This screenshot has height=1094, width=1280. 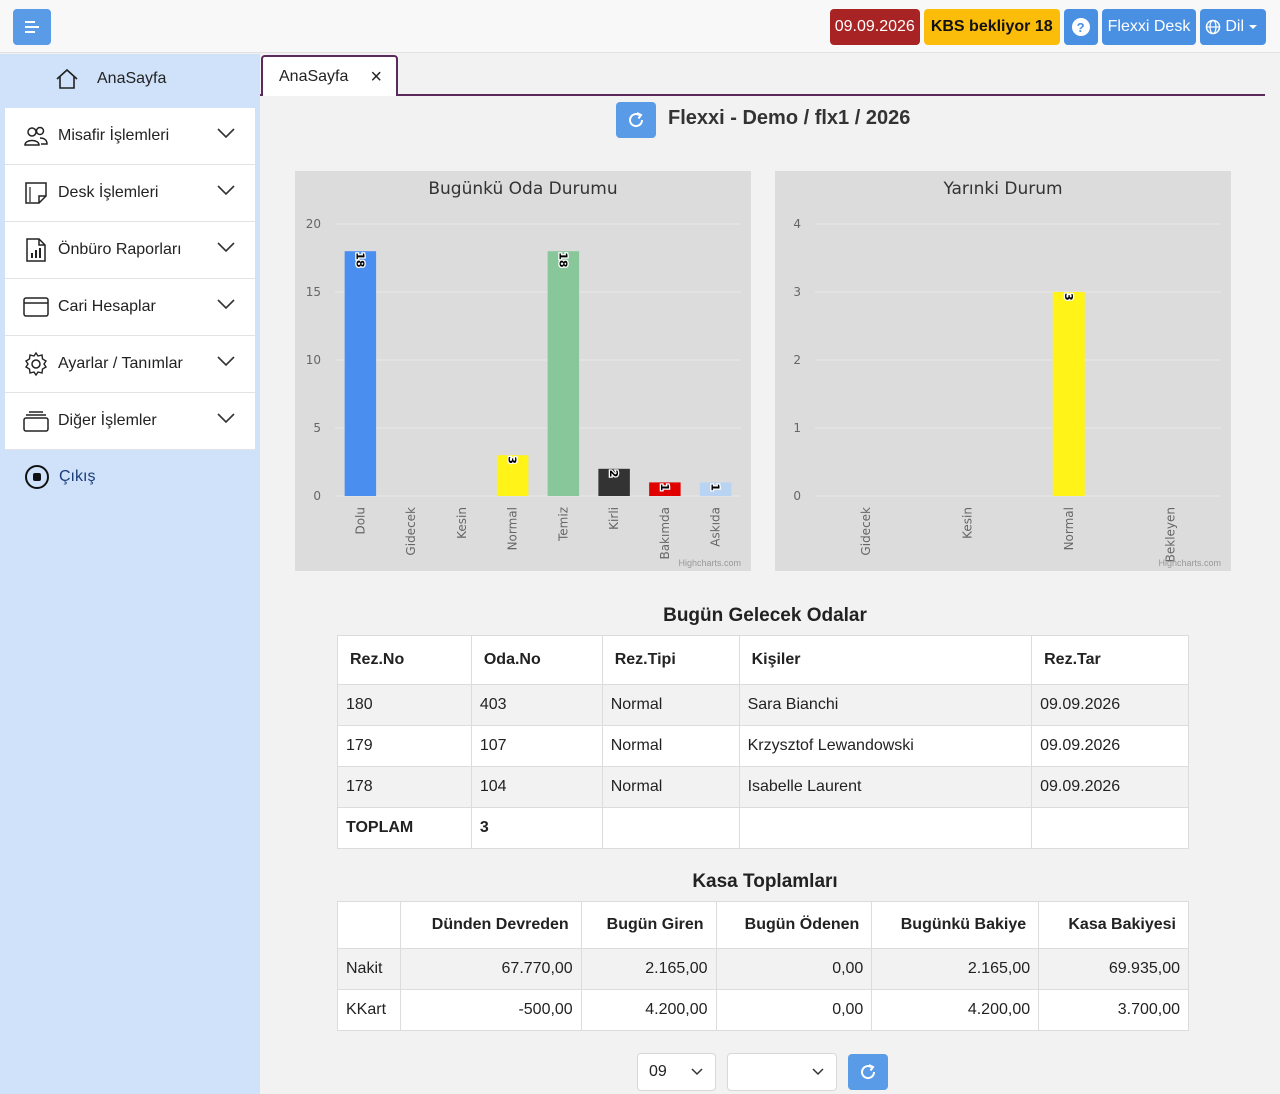 I want to click on cell: 09.09.2026, so click(x=1110, y=705).